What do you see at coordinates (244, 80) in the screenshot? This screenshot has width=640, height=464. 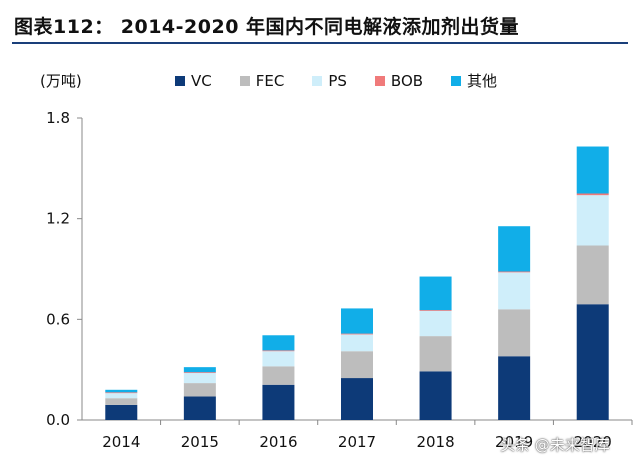 I see `legend-swatch-fec` at bounding box center [244, 80].